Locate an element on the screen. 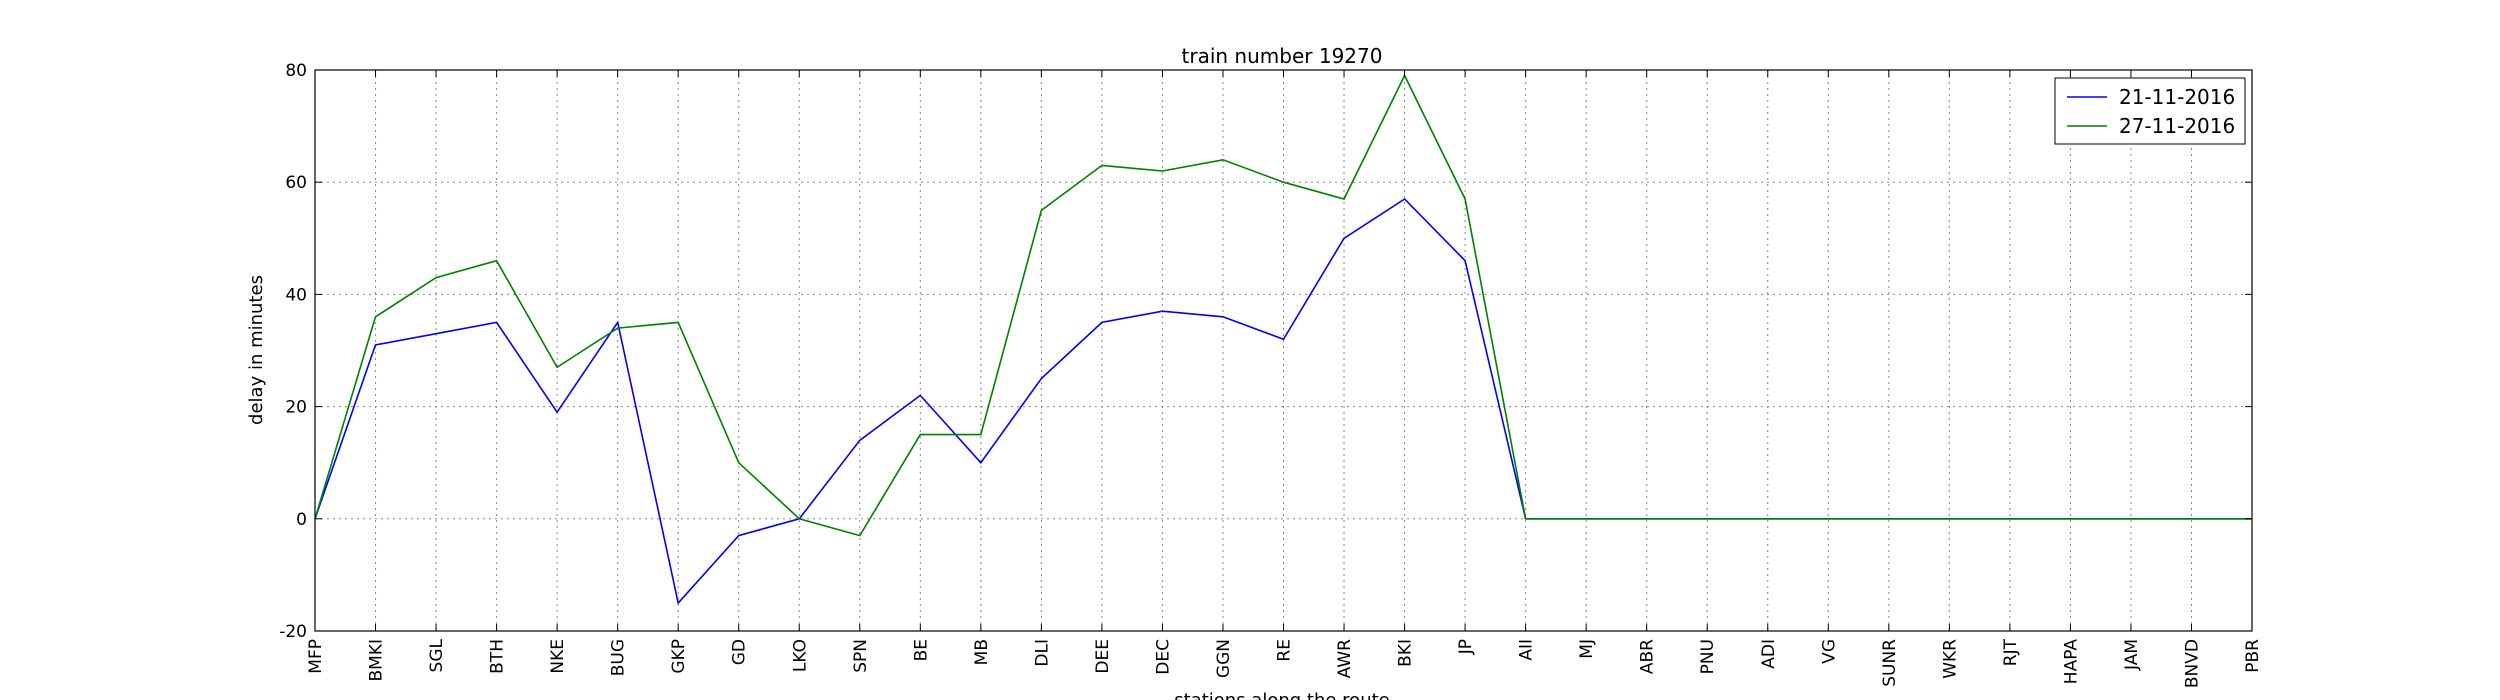 The image size is (2500, 700). x-tick-label: GGN is located at coordinates (1224, 658).